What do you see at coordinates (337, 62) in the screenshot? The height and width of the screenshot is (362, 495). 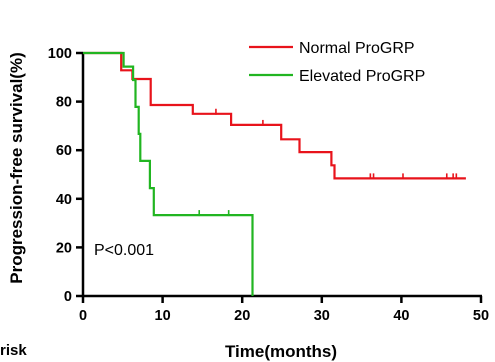 I see `legend: Normal ProGRP Elevated ProGRP` at bounding box center [337, 62].